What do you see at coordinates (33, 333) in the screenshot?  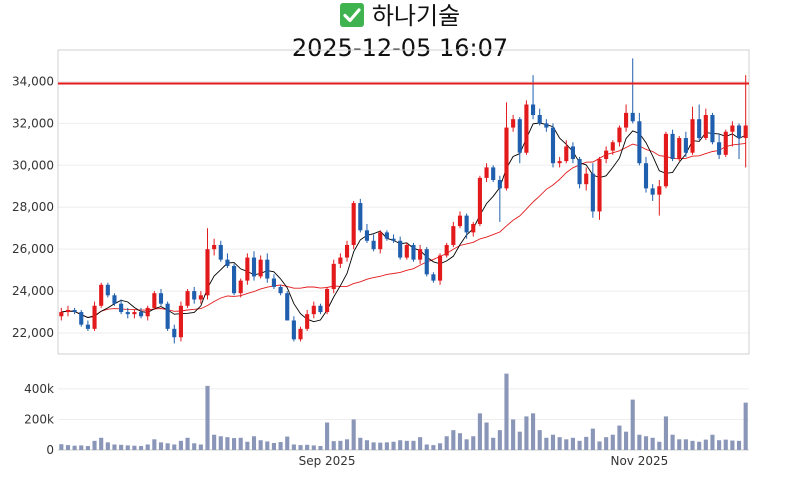 I see `y-tick-label: 22,000` at bounding box center [33, 333].